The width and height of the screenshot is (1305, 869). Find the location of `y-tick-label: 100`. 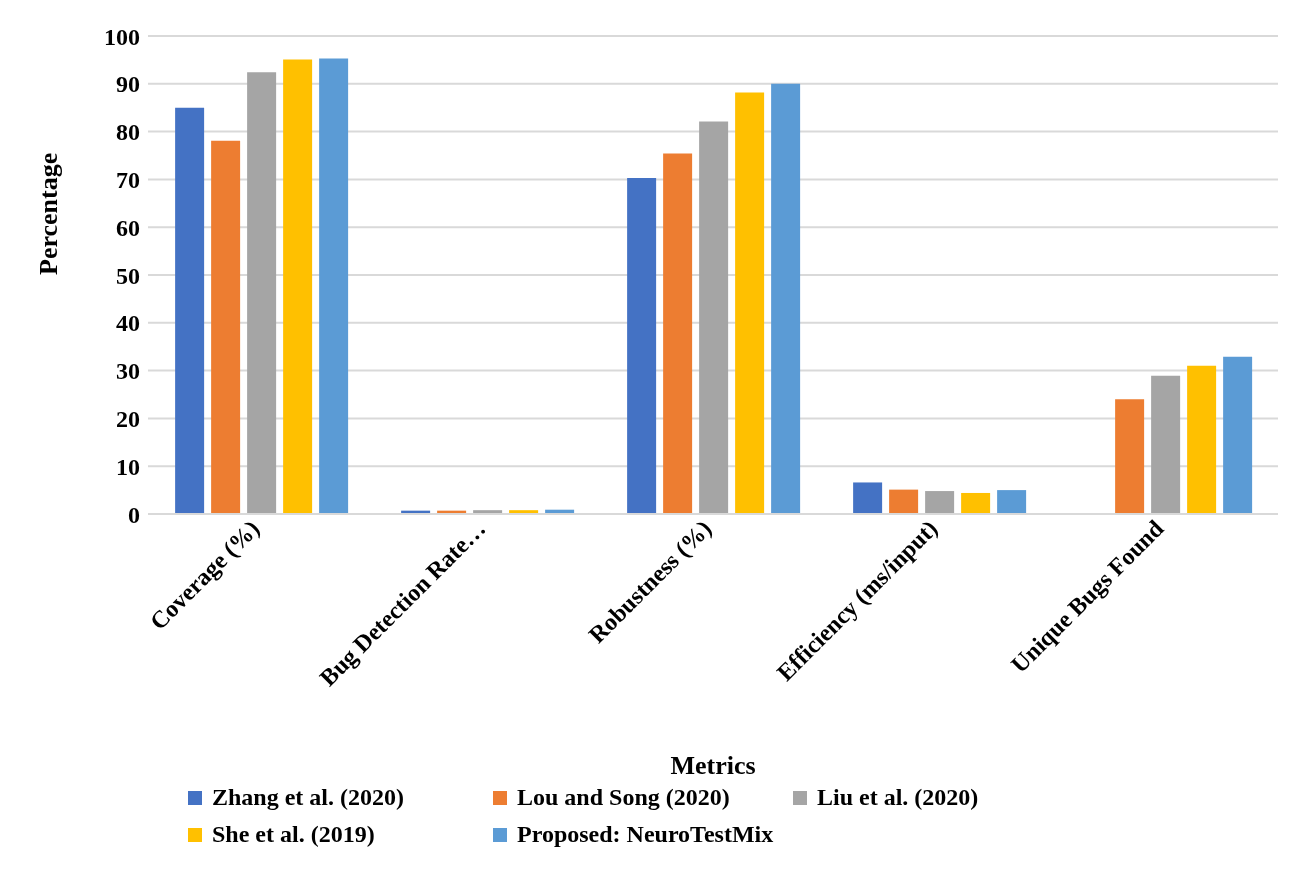

y-tick-label: 100 is located at coordinates (122, 36).